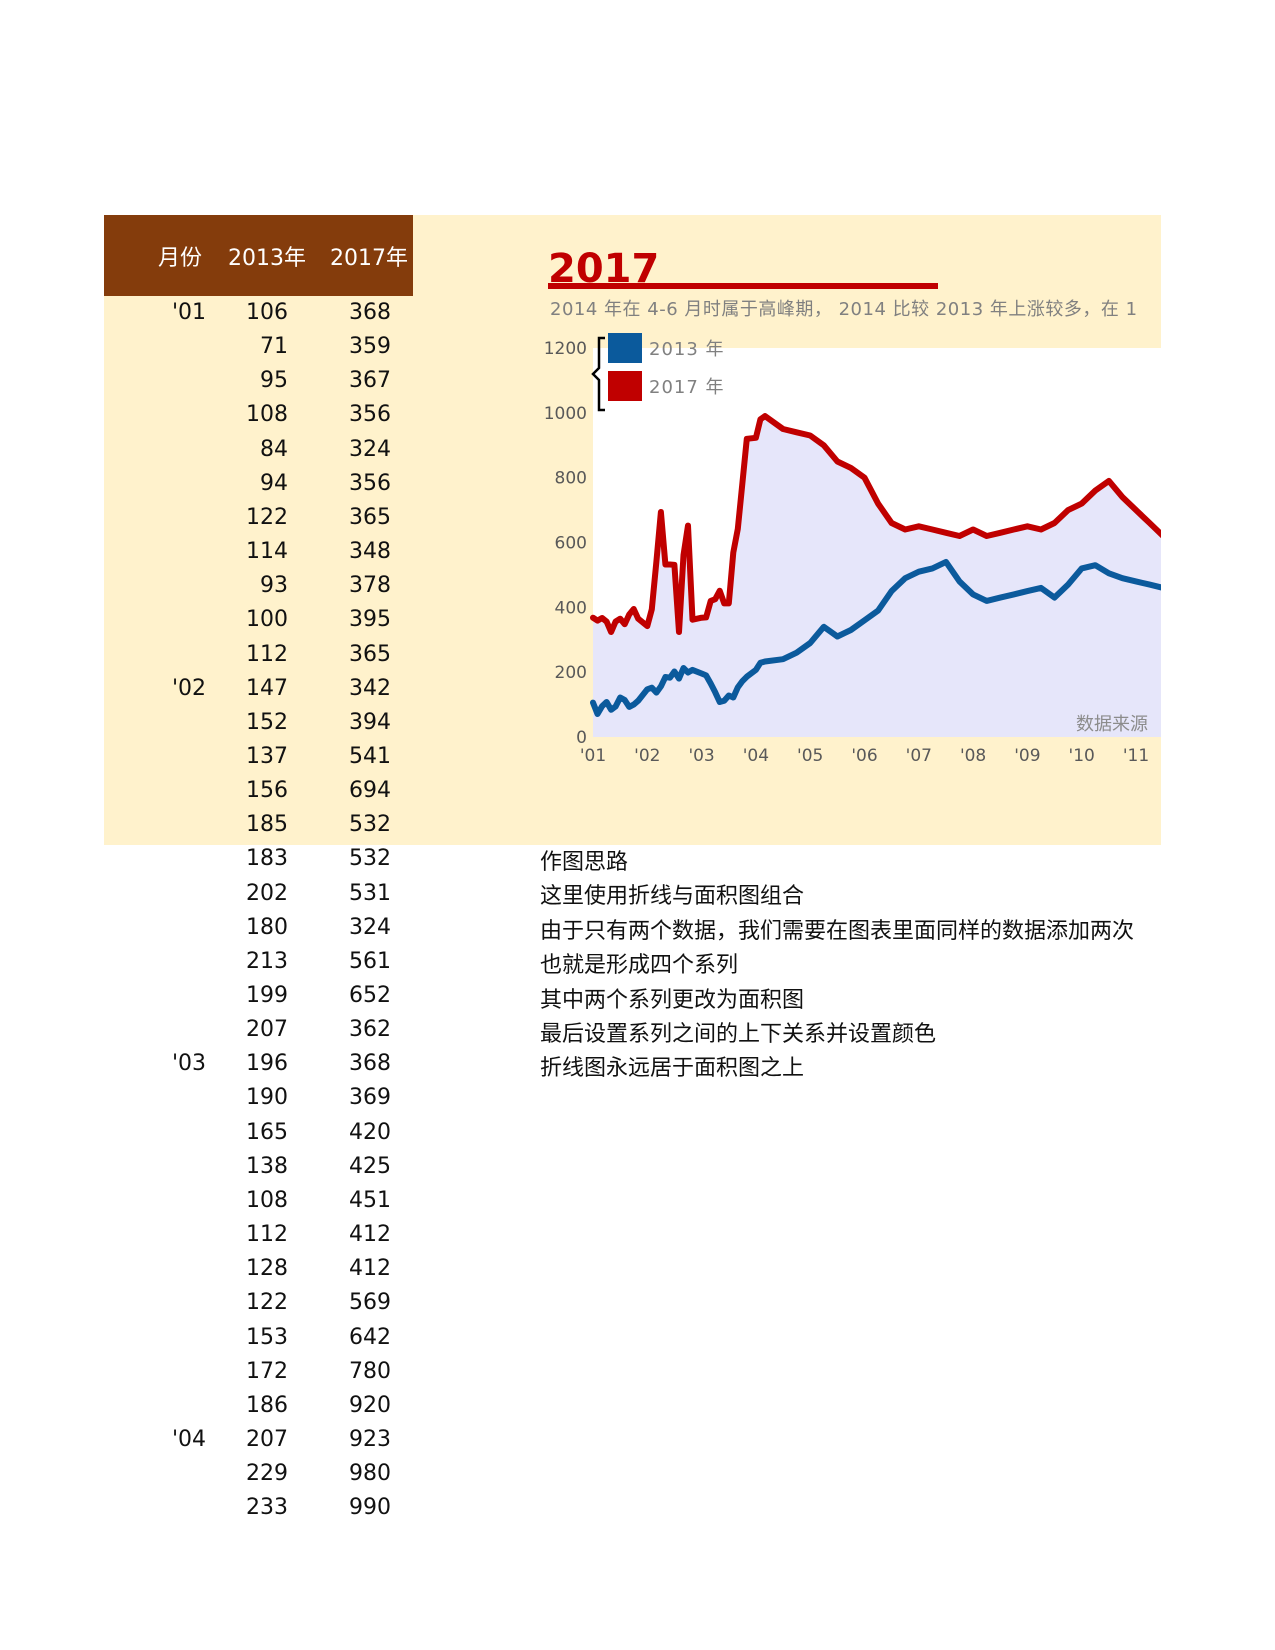 The width and height of the screenshot is (1275, 1650). Describe the element at coordinates (369, 258) in the screenshot. I see `header-2017: 2017年` at that location.